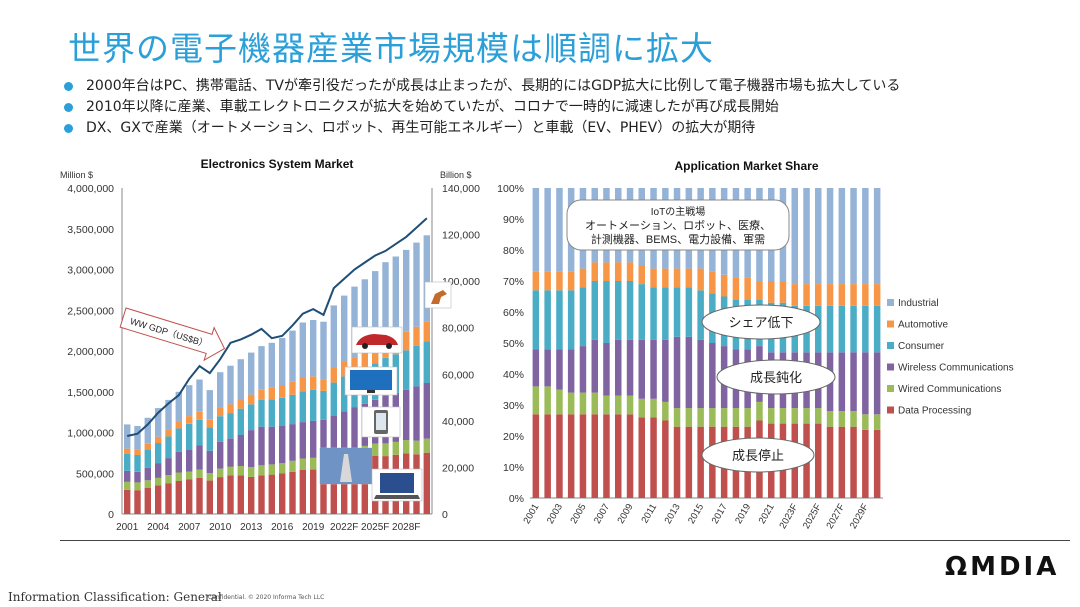 Image resolution: width=1080 pixels, height=607 pixels. I want to click on footer-confidential: Confidential. © 2020 Informa Tech LLC, so click(266, 597).